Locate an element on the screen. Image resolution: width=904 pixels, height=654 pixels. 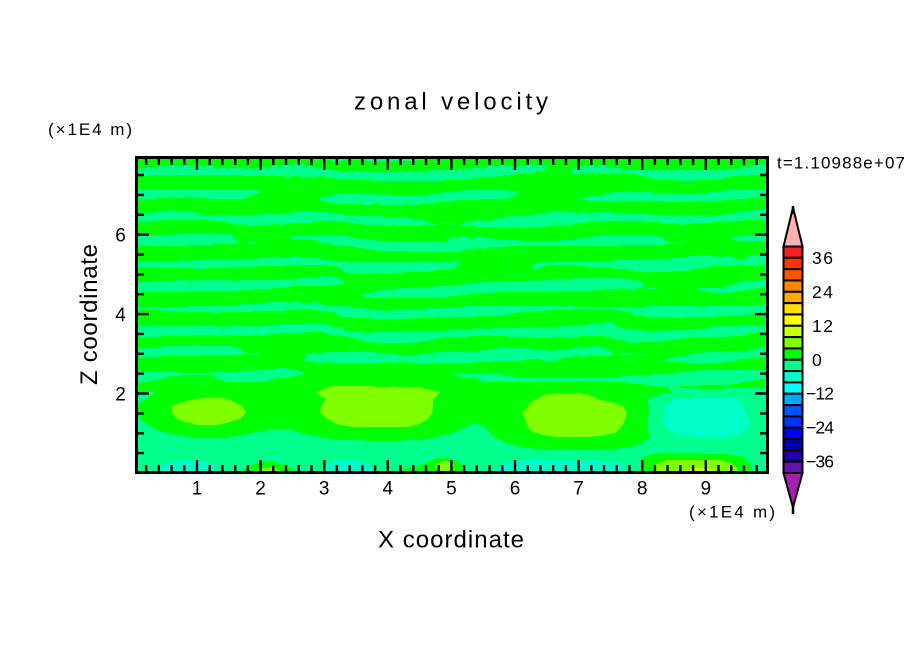
svg-text: 36 is located at coordinates (822, 258).